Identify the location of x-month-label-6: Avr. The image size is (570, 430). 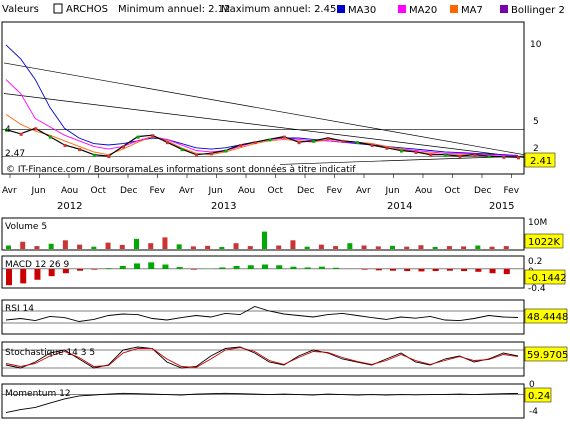
(186, 191).